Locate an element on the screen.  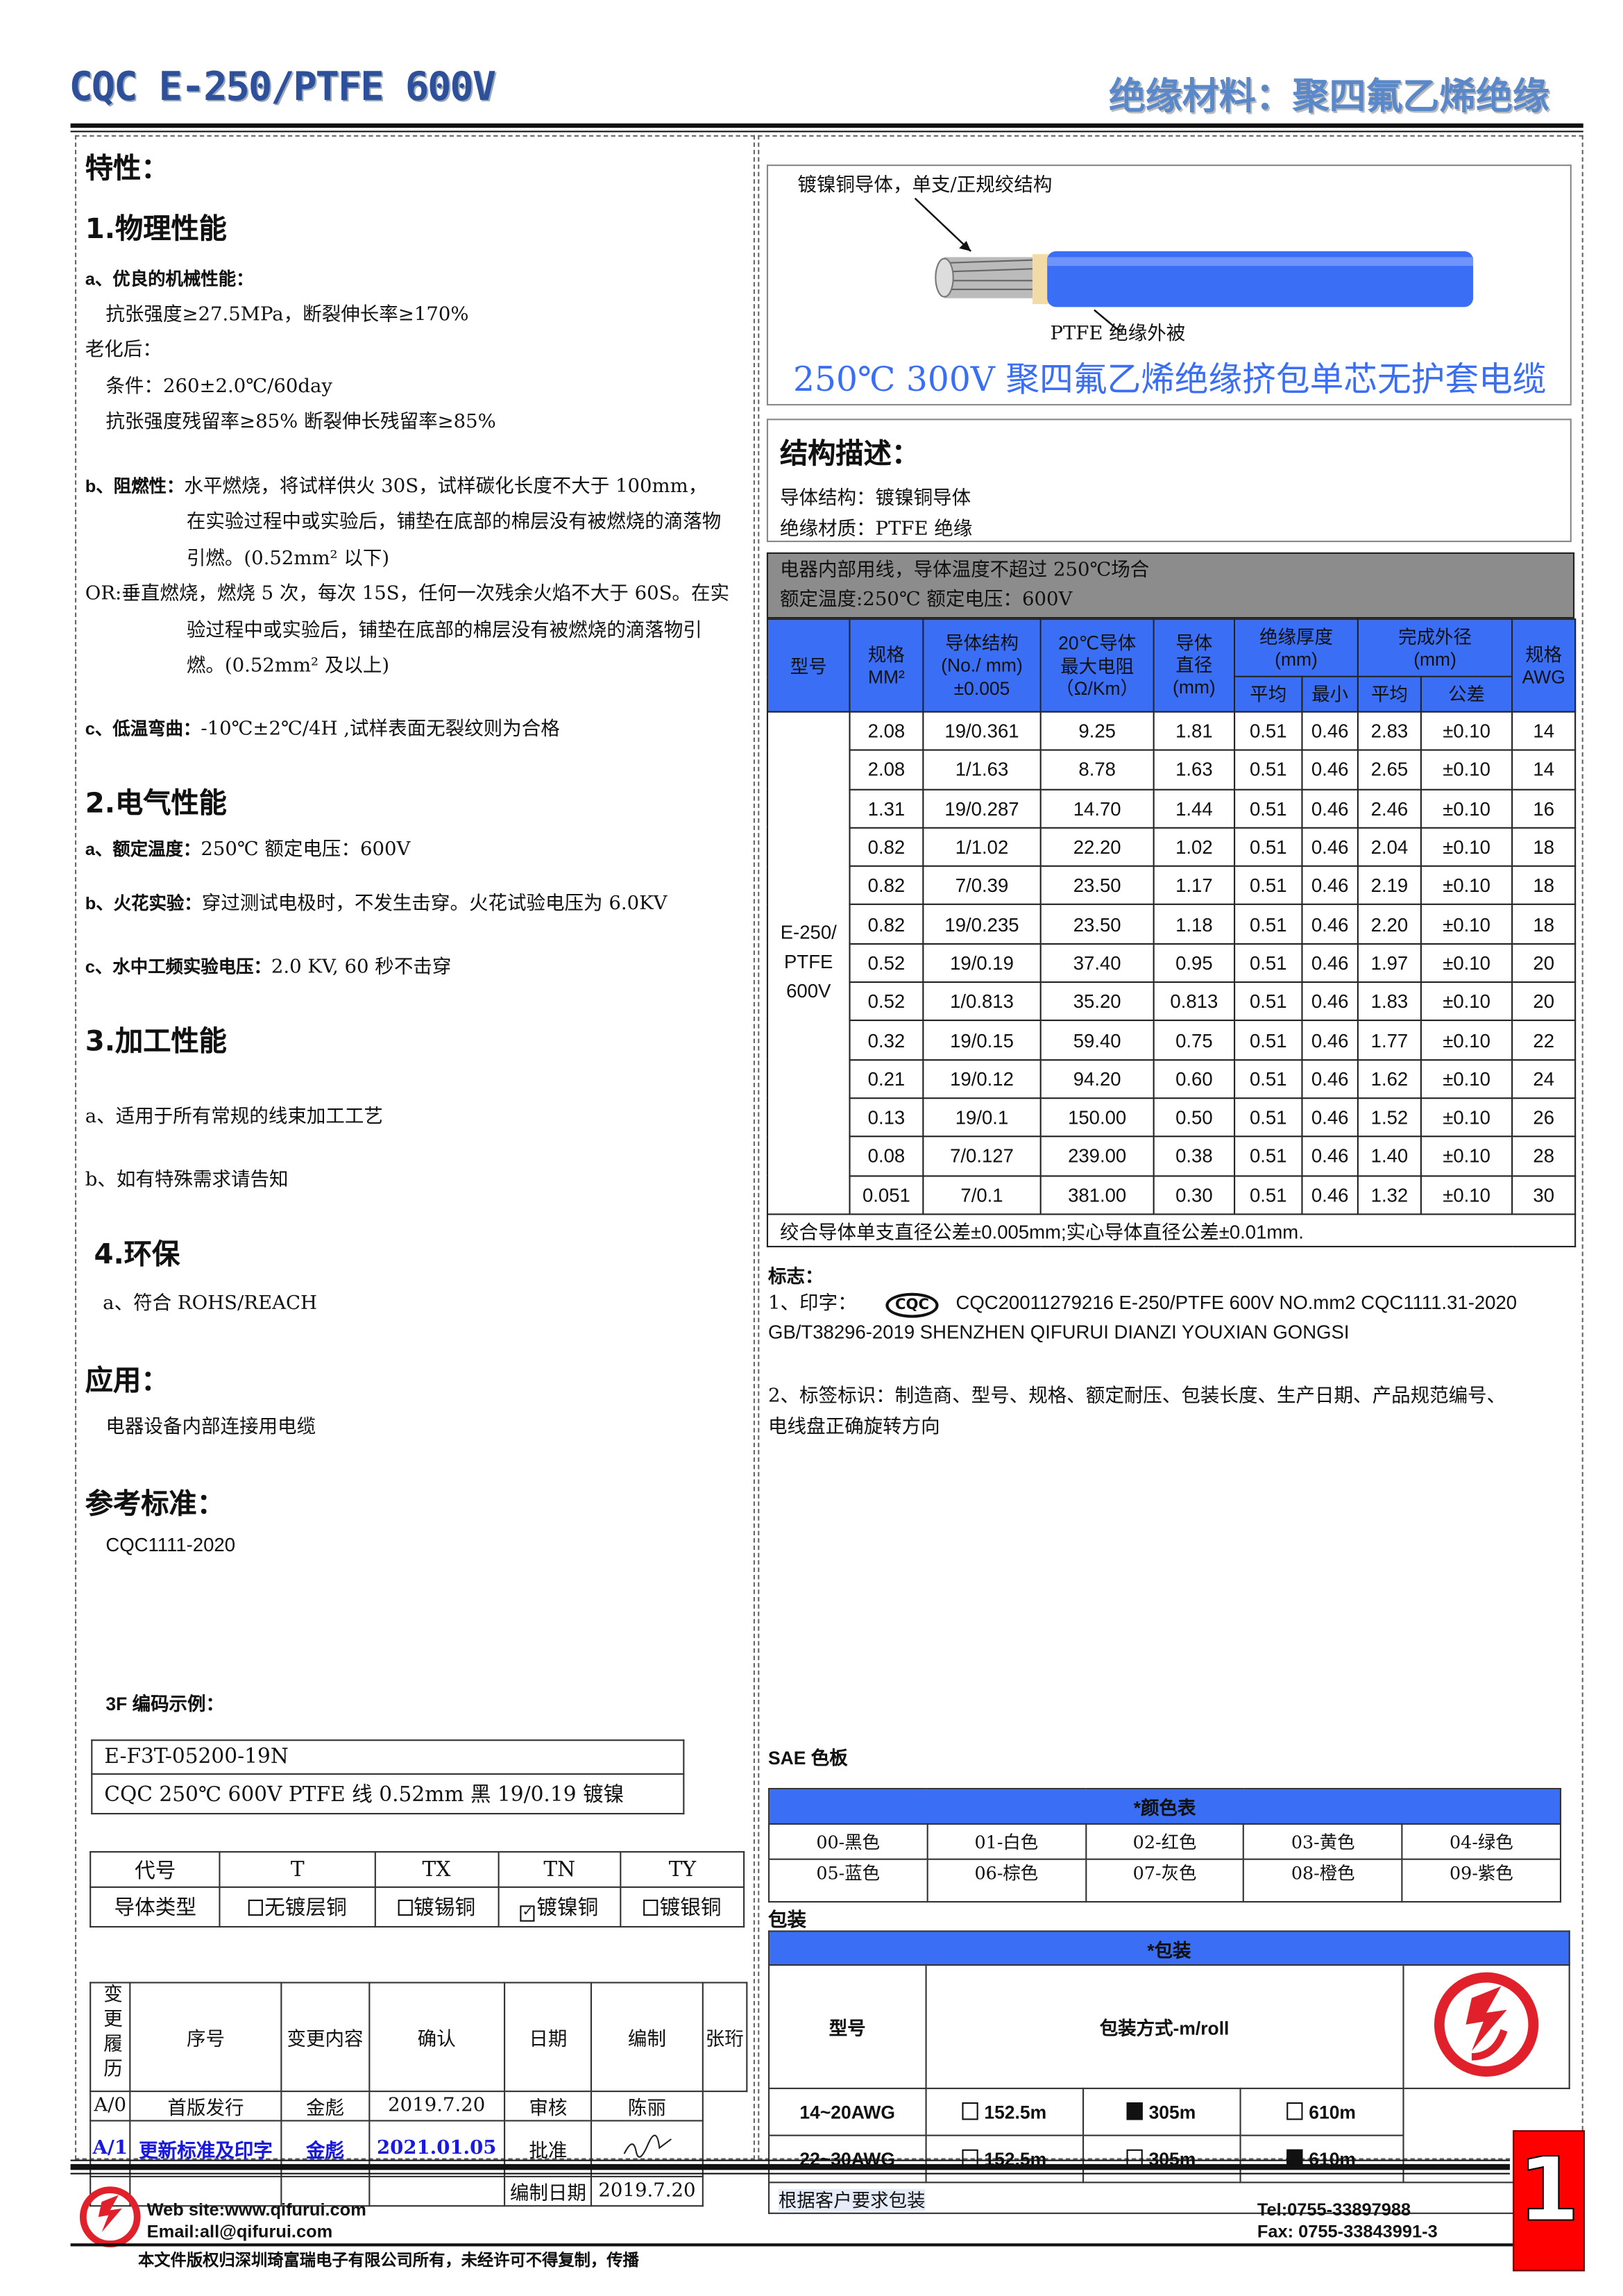
color-code: 05-蓝色 is located at coordinates (848, 1880).